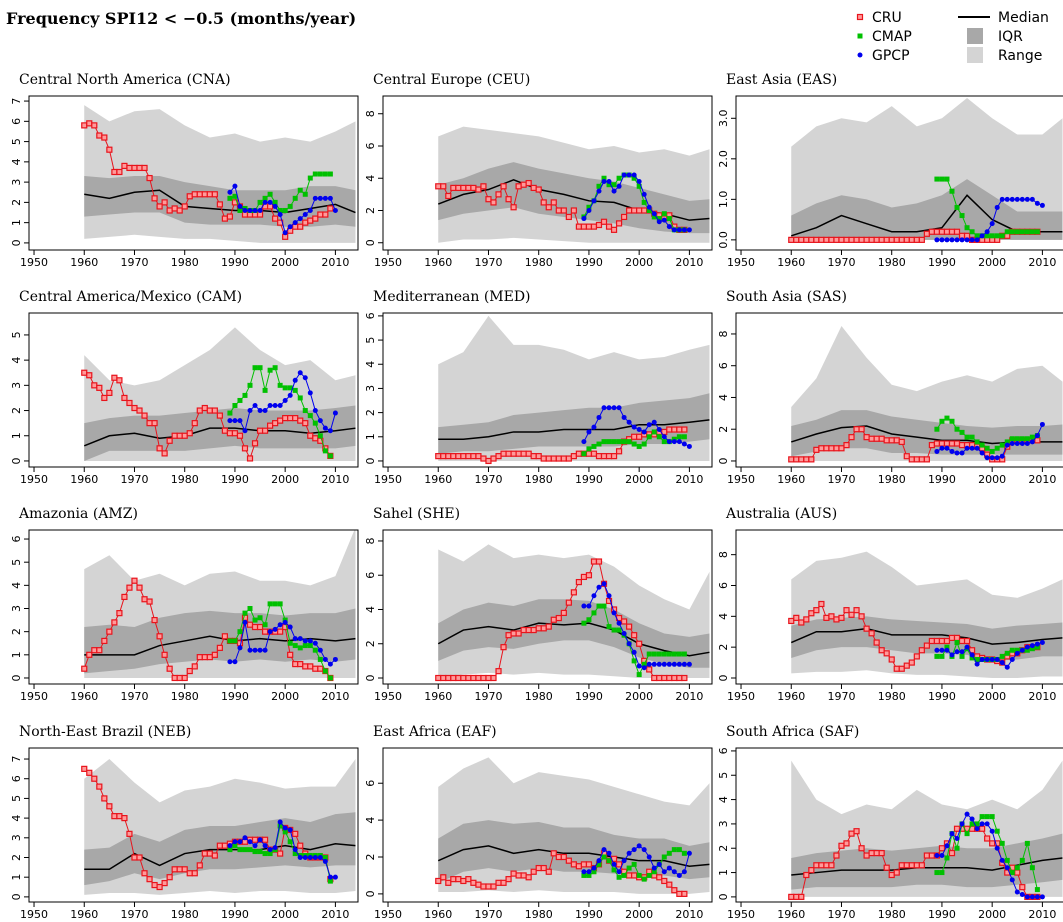  What do you see at coordinates (218, 394) in the screenshot?
I see `plot-area` at bounding box center [218, 394].